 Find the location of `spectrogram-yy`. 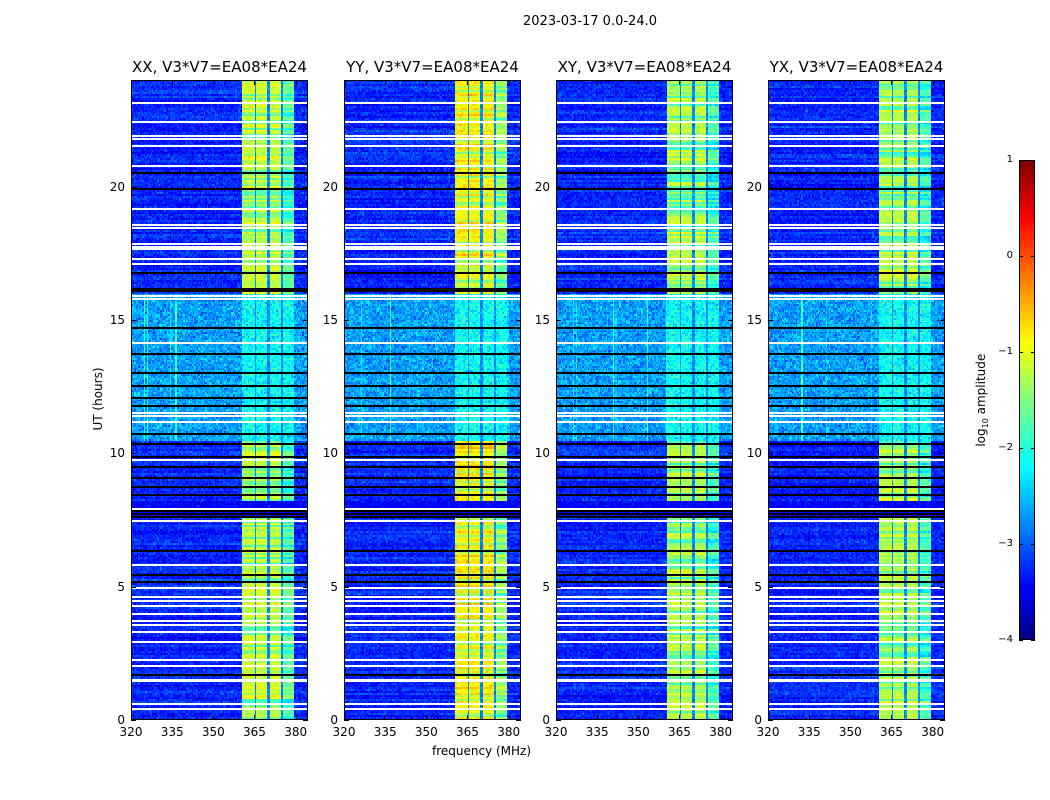

spectrogram-yy is located at coordinates (432, 400).